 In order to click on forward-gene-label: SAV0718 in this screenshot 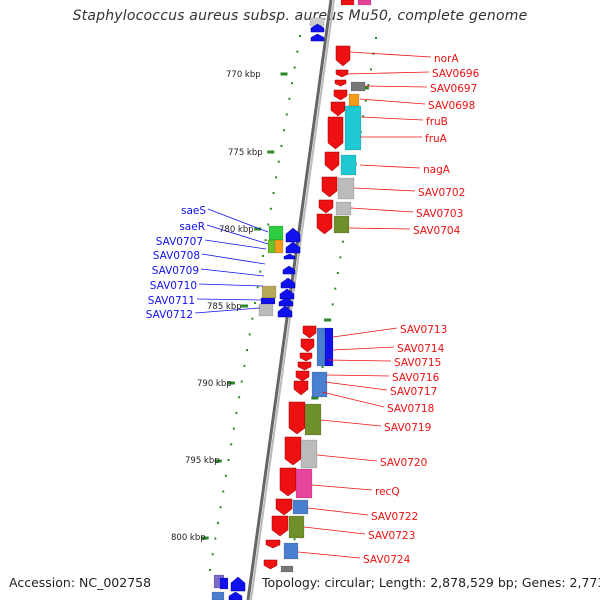, I will do `click(410, 409)`.